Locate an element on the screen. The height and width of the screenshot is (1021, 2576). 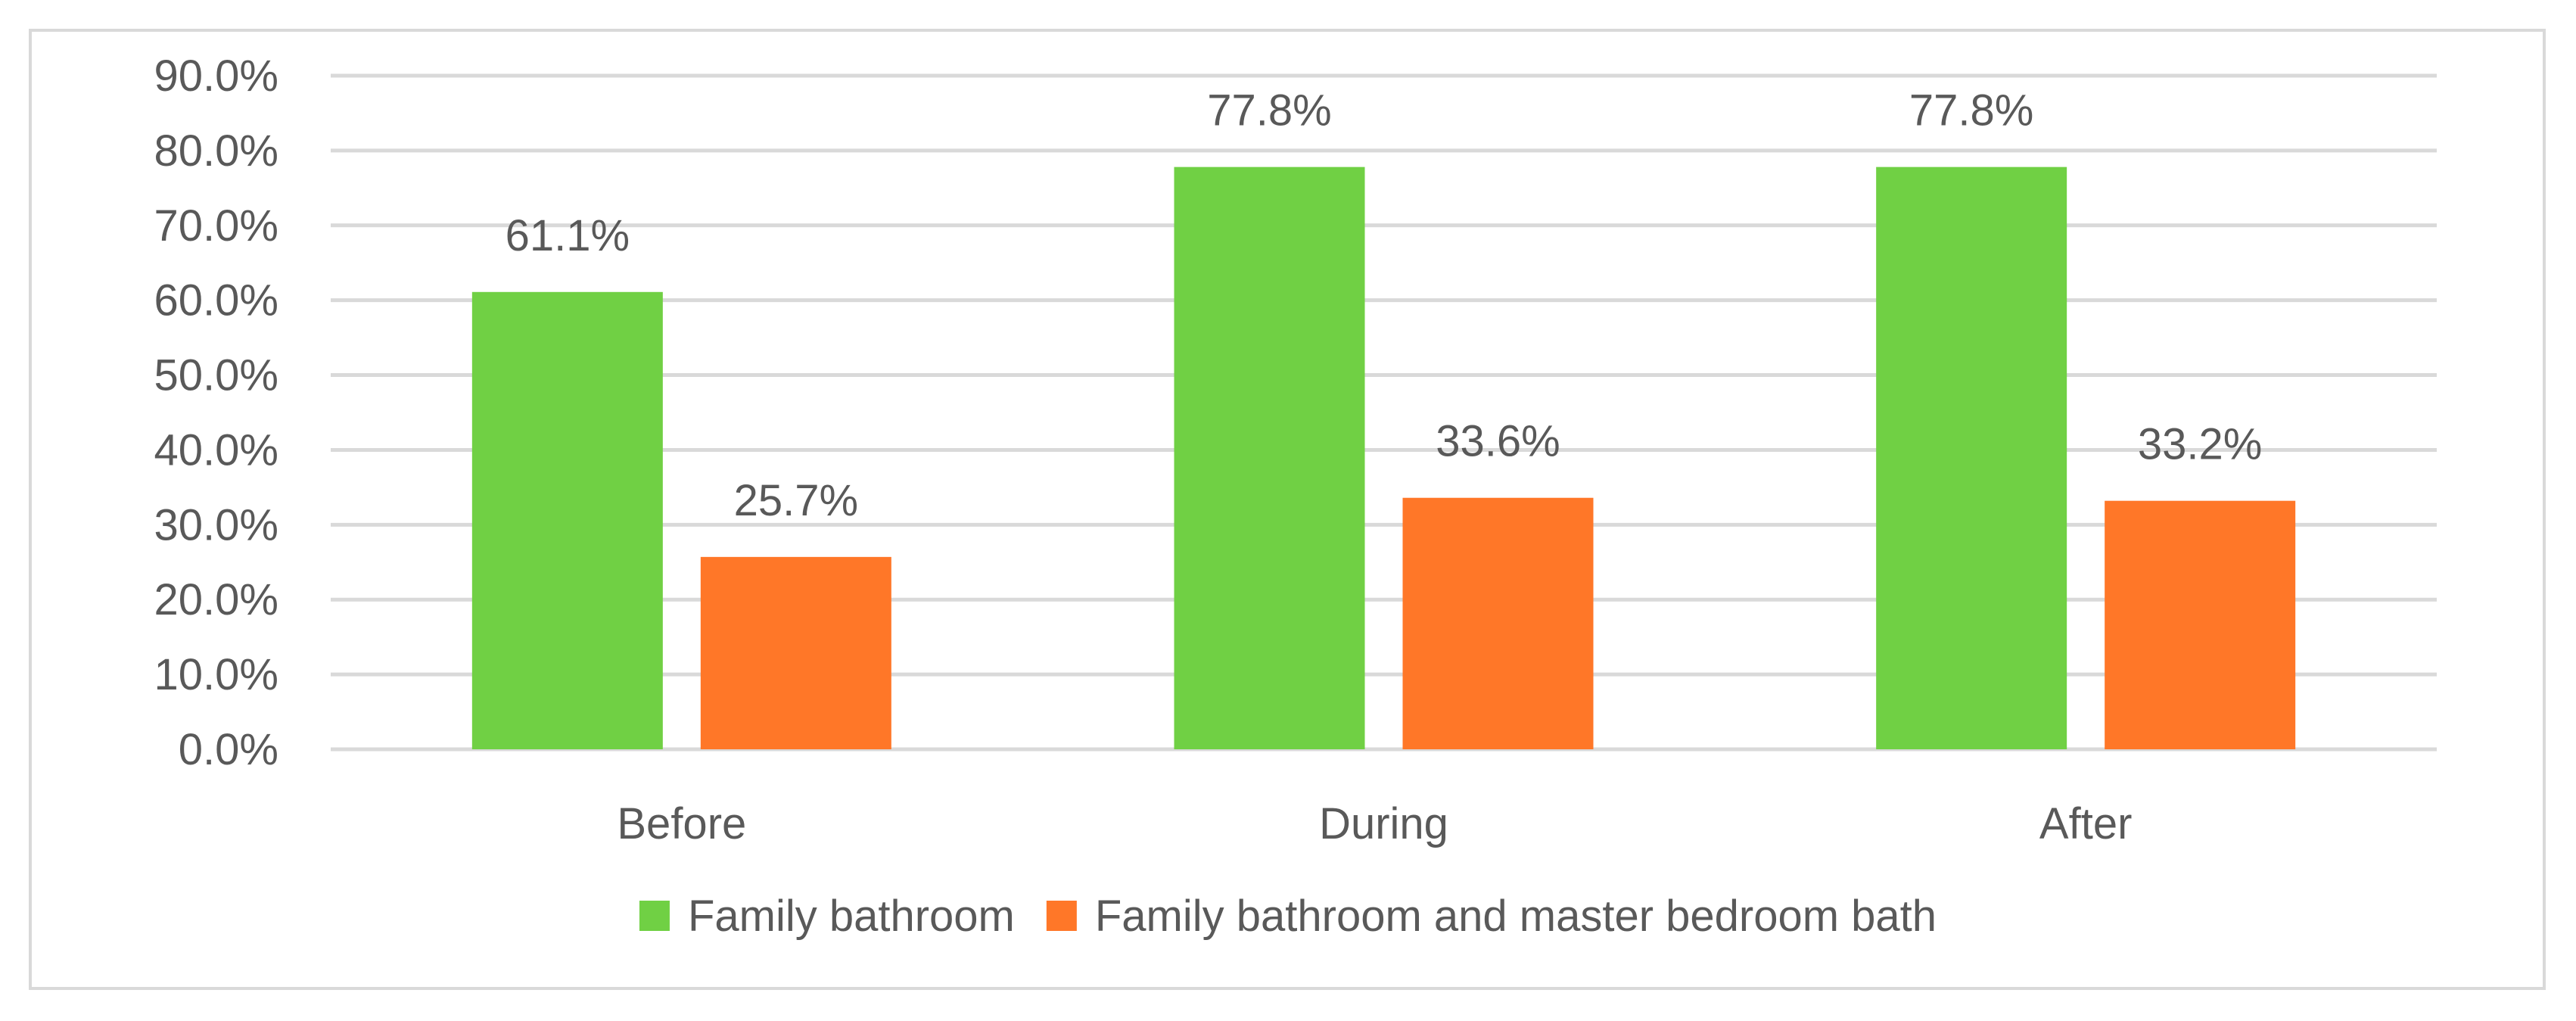
y-tick-label-50: 50.0% is located at coordinates (216, 375).